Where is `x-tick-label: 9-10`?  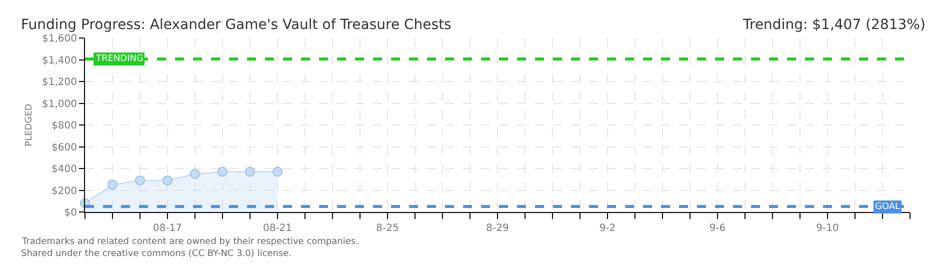 x-tick-label: 9-10 is located at coordinates (827, 228).